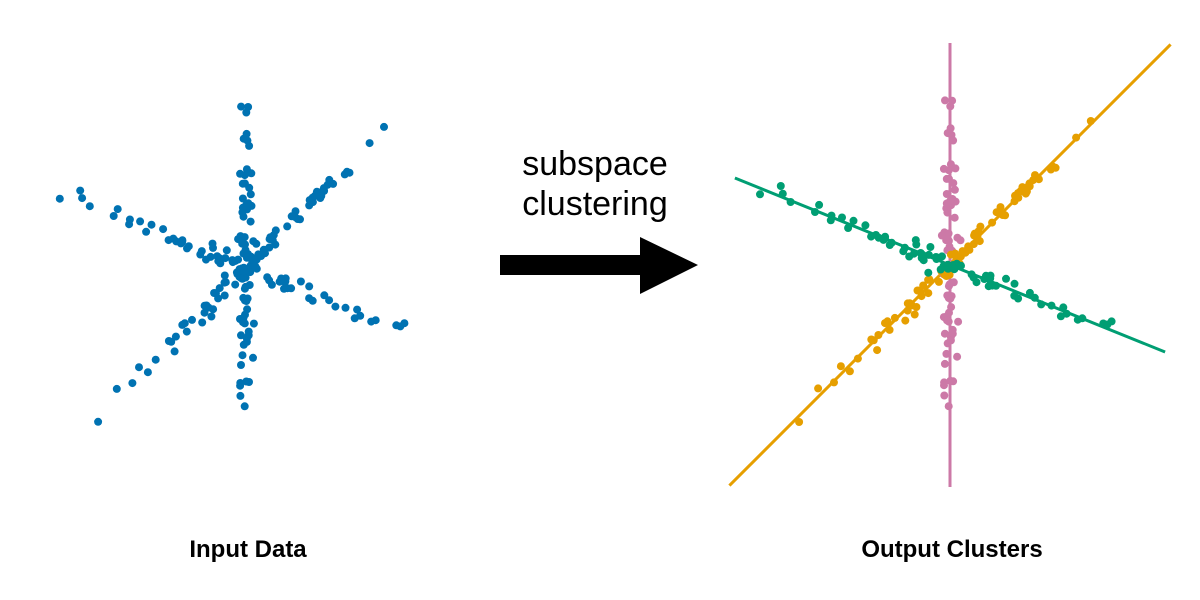 This screenshot has width=1200, height=600. Describe the element at coordinates (952, 549) in the screenshot. I see `output-clusters-caption: Output Clusters` at that location.